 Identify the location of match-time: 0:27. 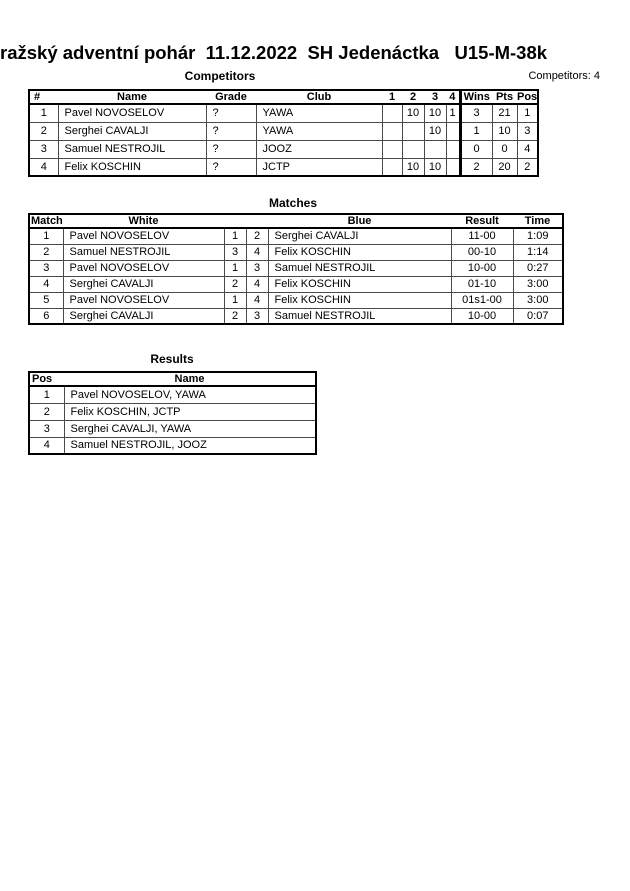
(538, 268).